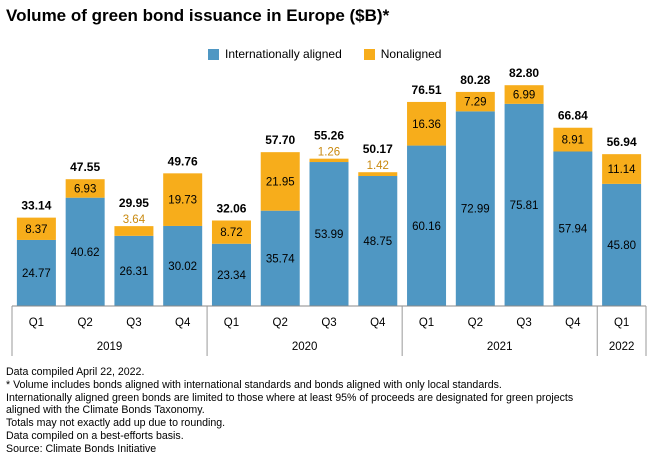  I want to click on year-label: 2021, so click(500, 347).